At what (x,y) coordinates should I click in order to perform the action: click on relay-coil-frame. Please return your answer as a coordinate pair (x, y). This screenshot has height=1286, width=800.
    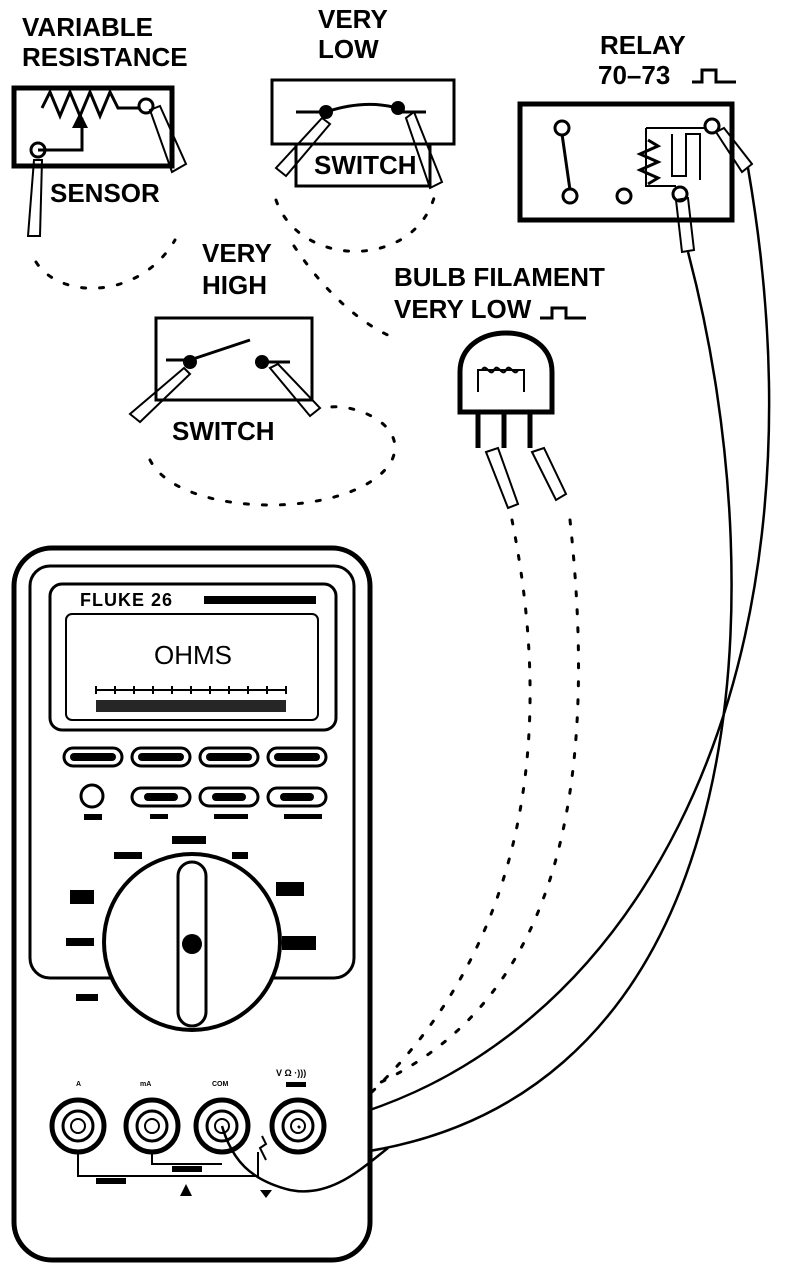
    Looking at the image, I should click on (674, 157).